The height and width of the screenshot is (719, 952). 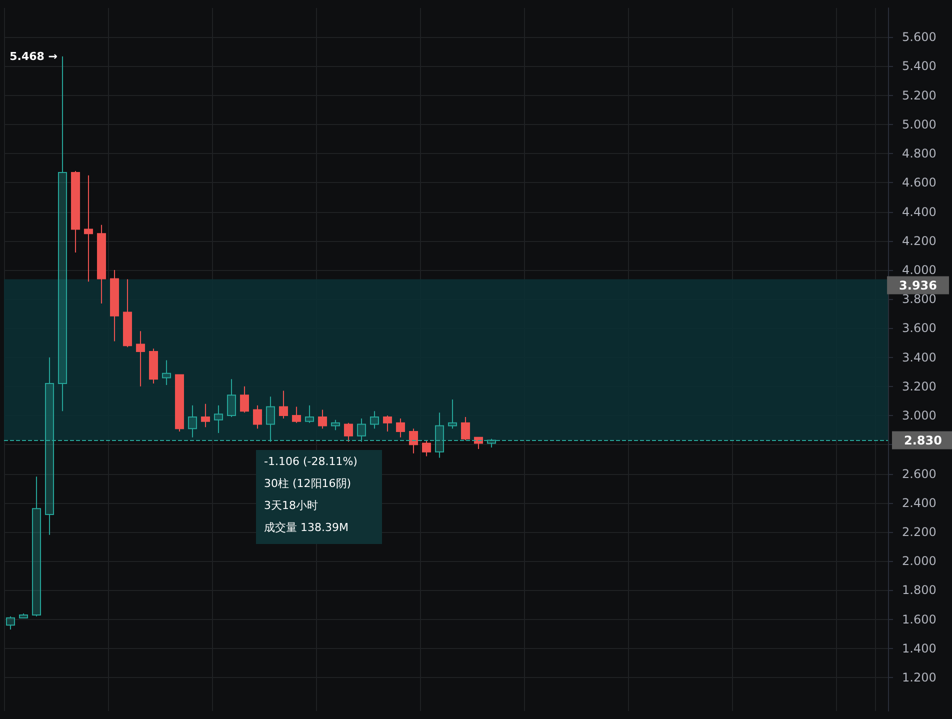 I want to click on y-tick-label: 4.000, so click(x=919, y=269).